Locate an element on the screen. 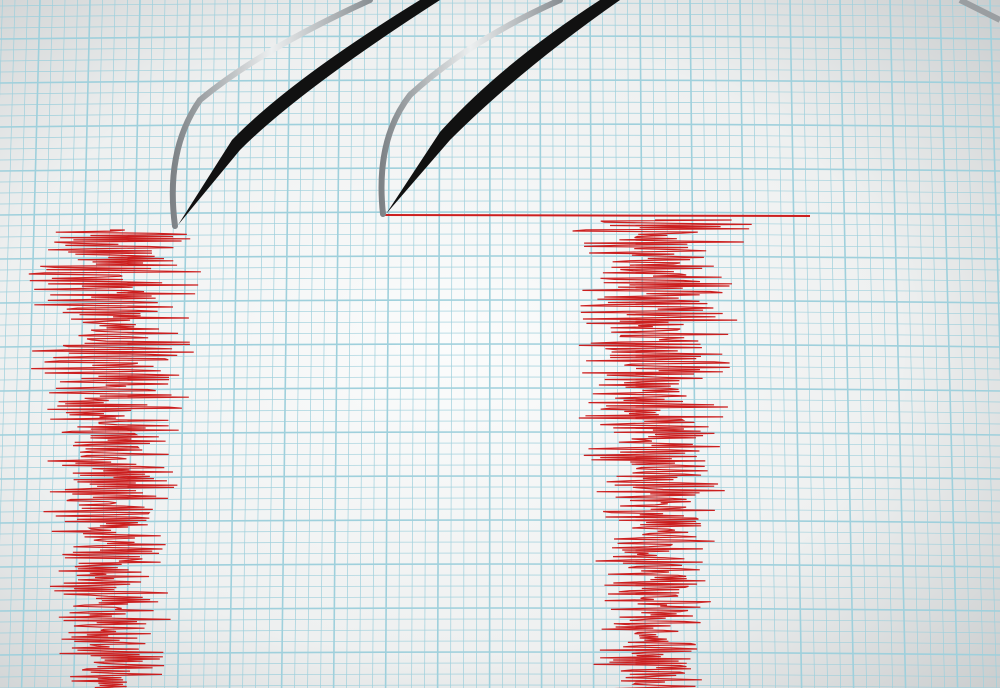 This screenshot has height=688, width=1000. seismic-trace-left is located at coordinates (114, 458).